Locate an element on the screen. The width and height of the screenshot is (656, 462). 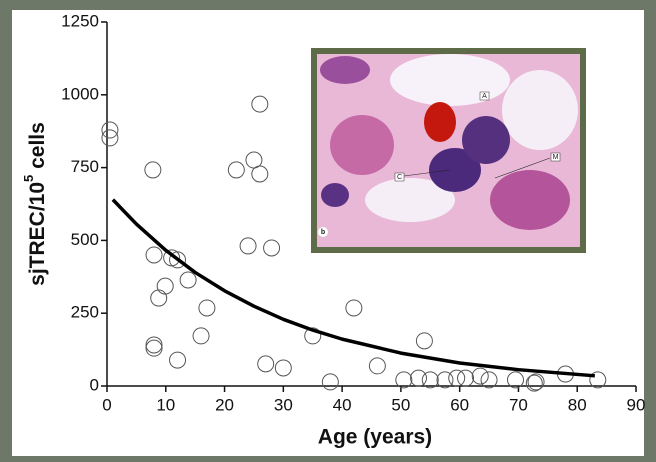
y-axis-title: sjTREC/105 cells is located at coordinates (34, 204).